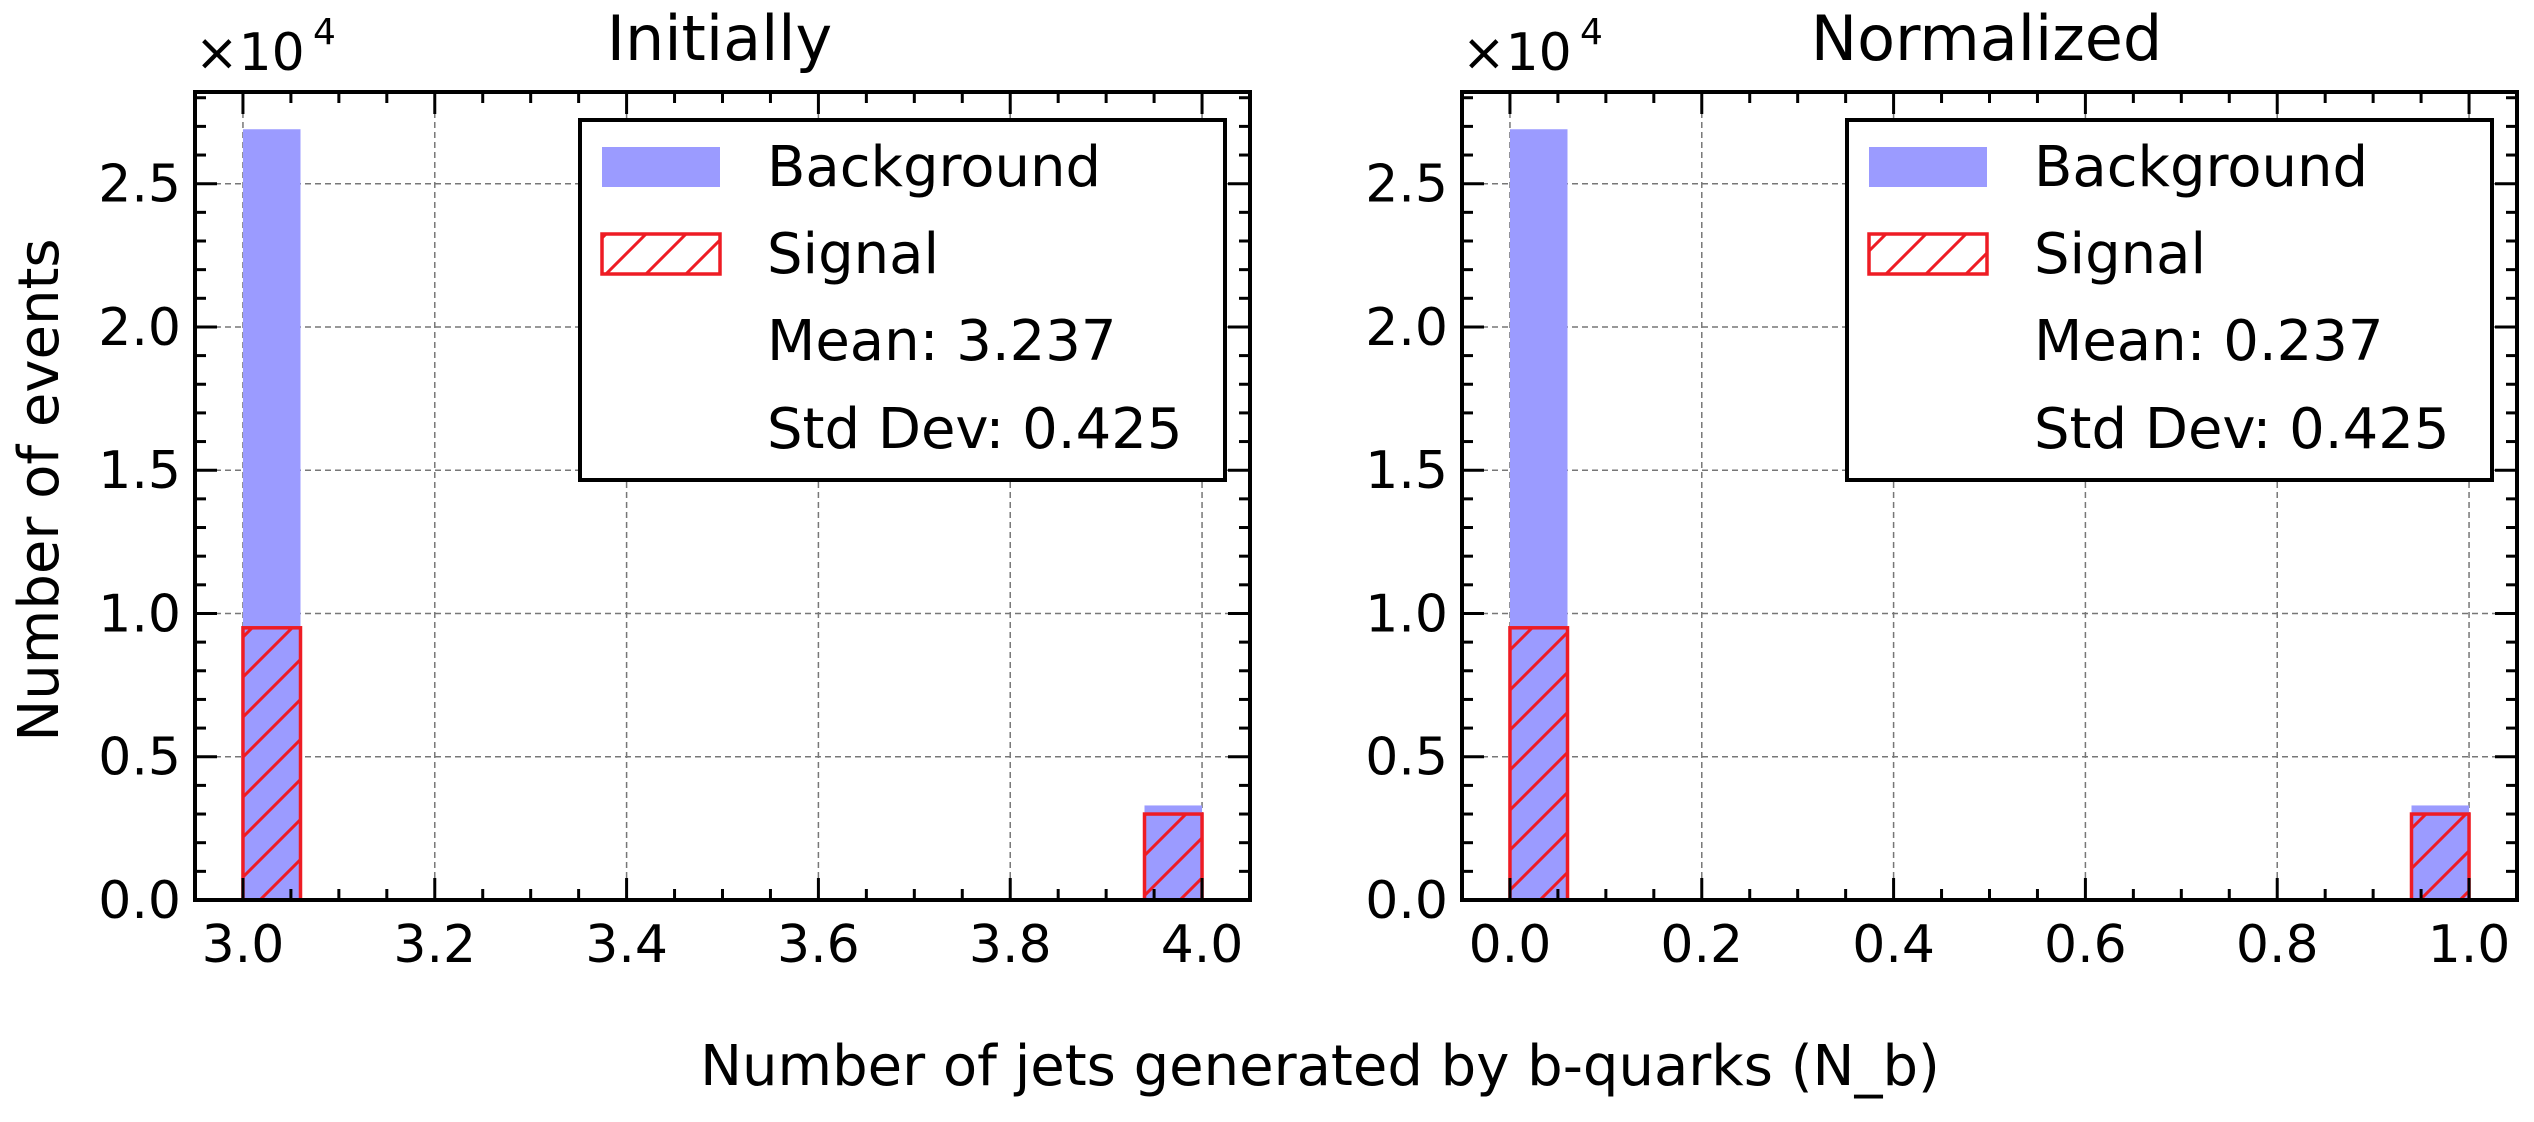 The height and width of the screenshot is (1122, 2534). I want to click on panel-1-ytick-label: 1.0, so click(139, 614).